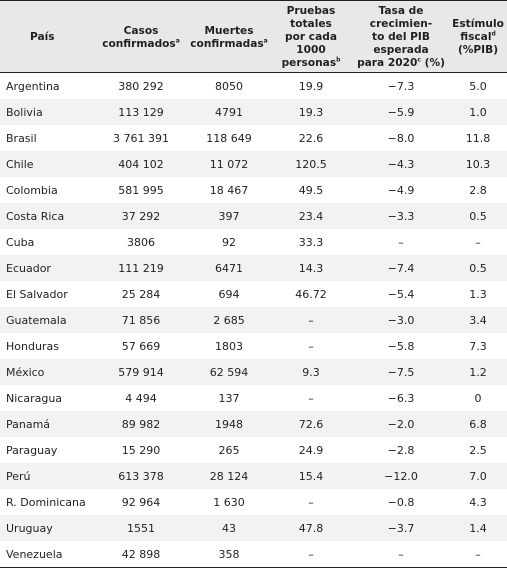  Describe the element at coordinates (311, 268) in the screenshot. I see `cell-pruebas: 14.3` at that location.